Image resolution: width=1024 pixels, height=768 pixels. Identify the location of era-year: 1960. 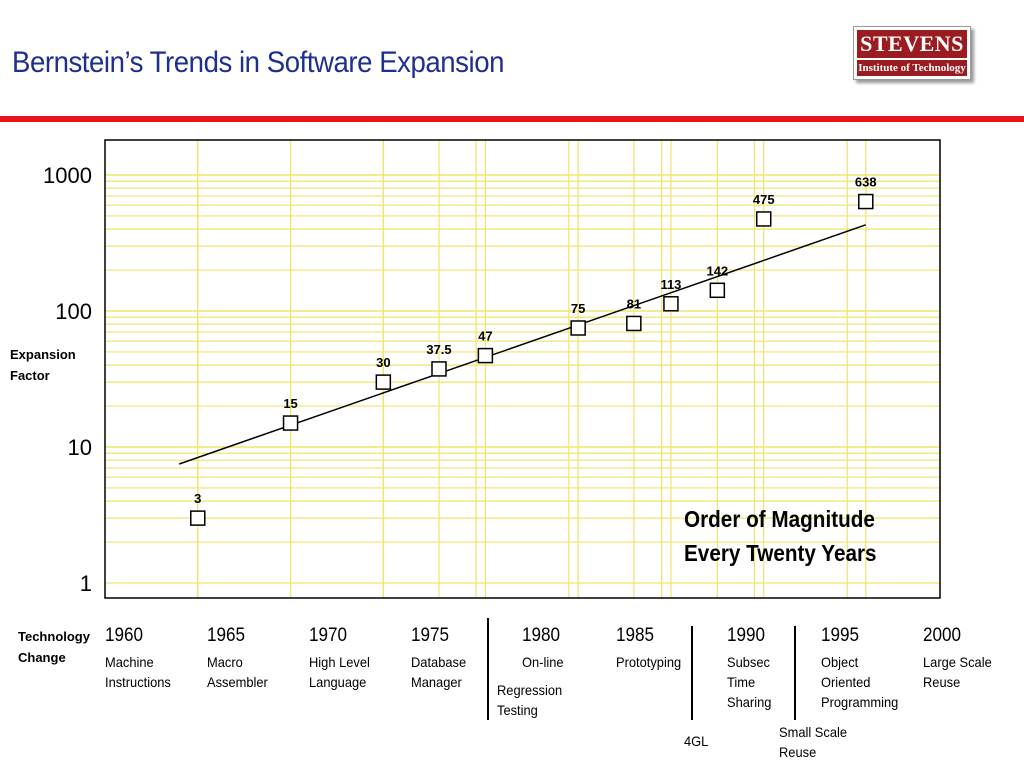
(124, 635).